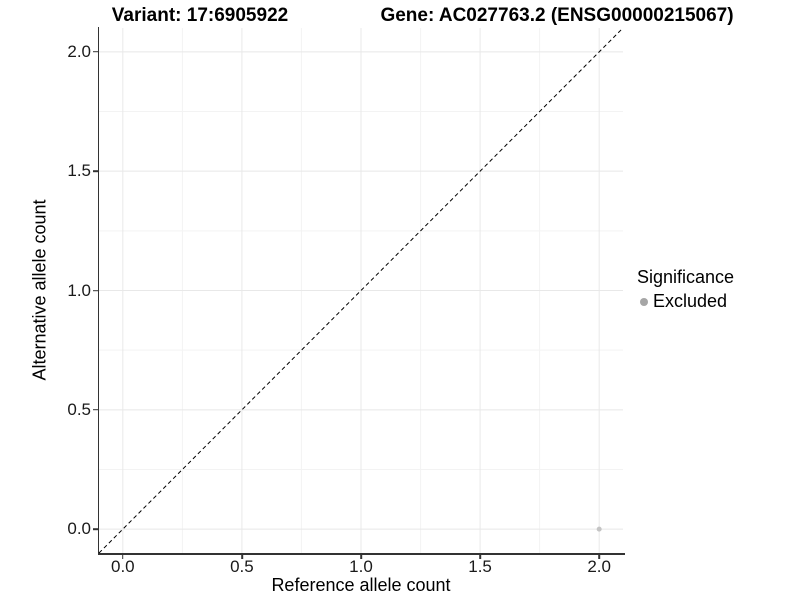 The width and height of the screenshot is (800, 600). I want to click on y-tick-label: 0.5, so click(79, 409).